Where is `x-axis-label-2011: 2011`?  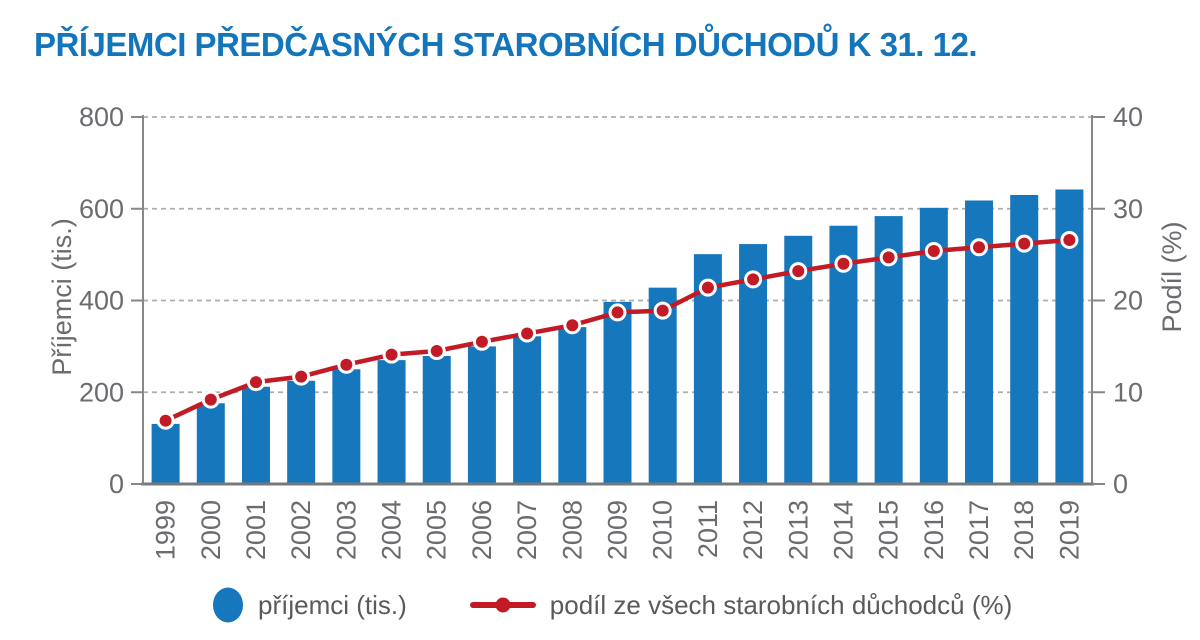
x-axis-label-2011: 2011 is located at coordinates (708, 529).